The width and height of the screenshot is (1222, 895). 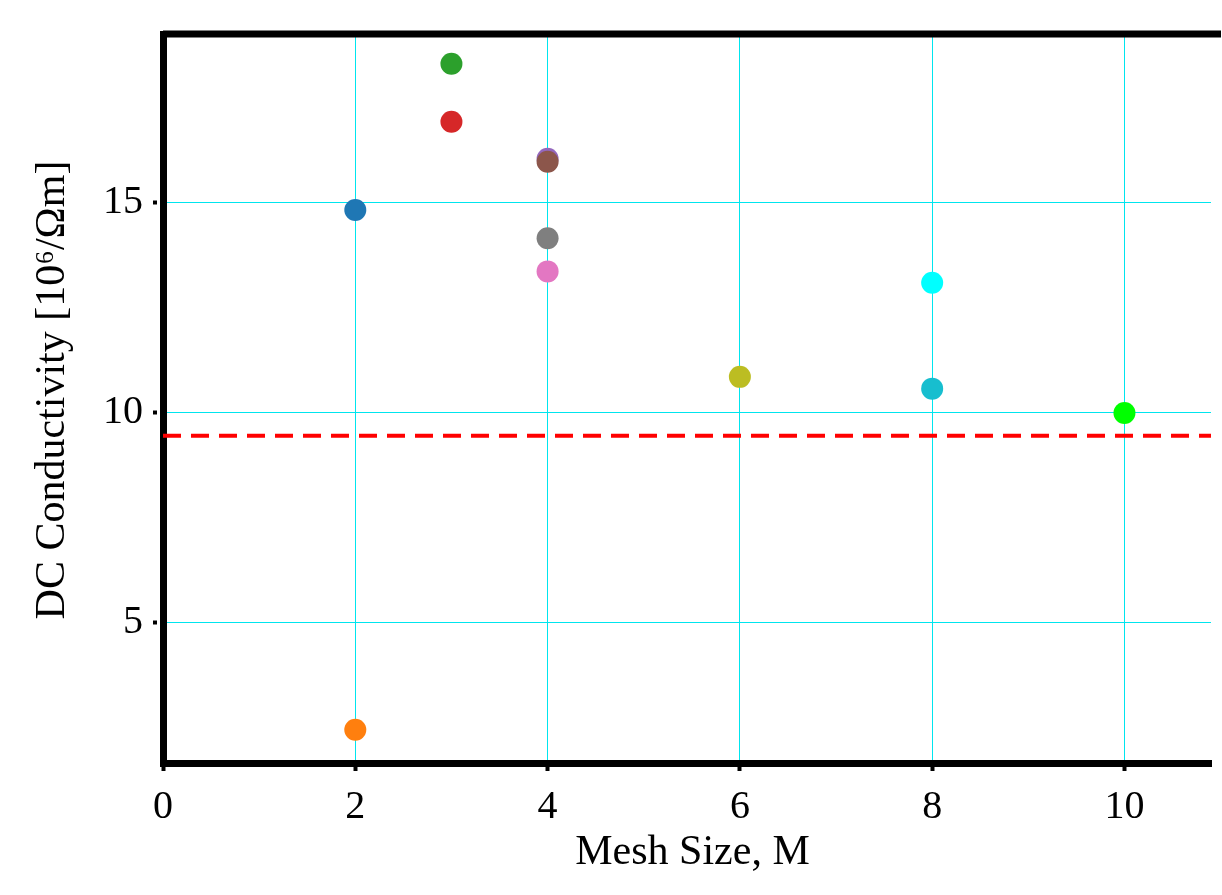 I want to click on y-tick-label: 5, so click(x=133, y=619).